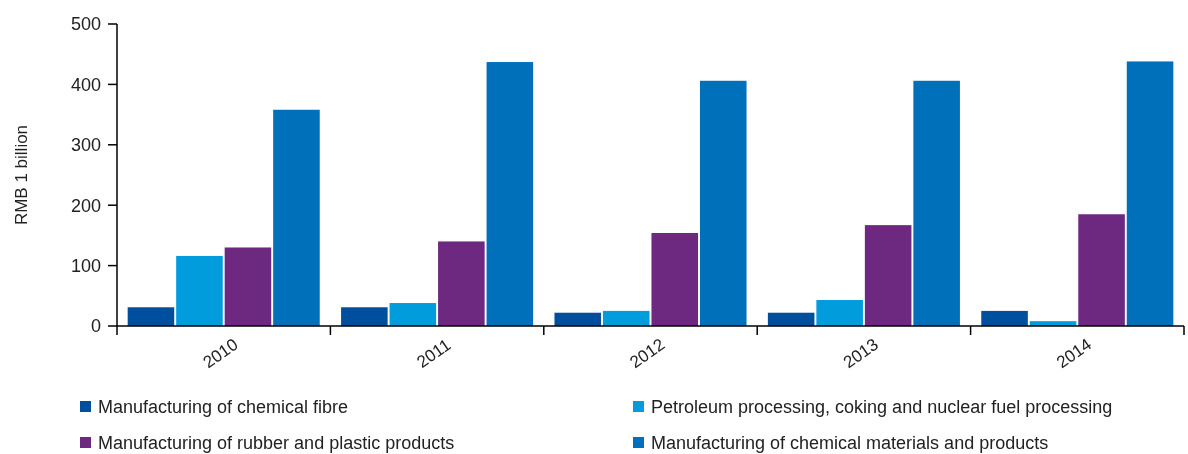  I want to click on y-tick-label: 0, so click(95, 326).